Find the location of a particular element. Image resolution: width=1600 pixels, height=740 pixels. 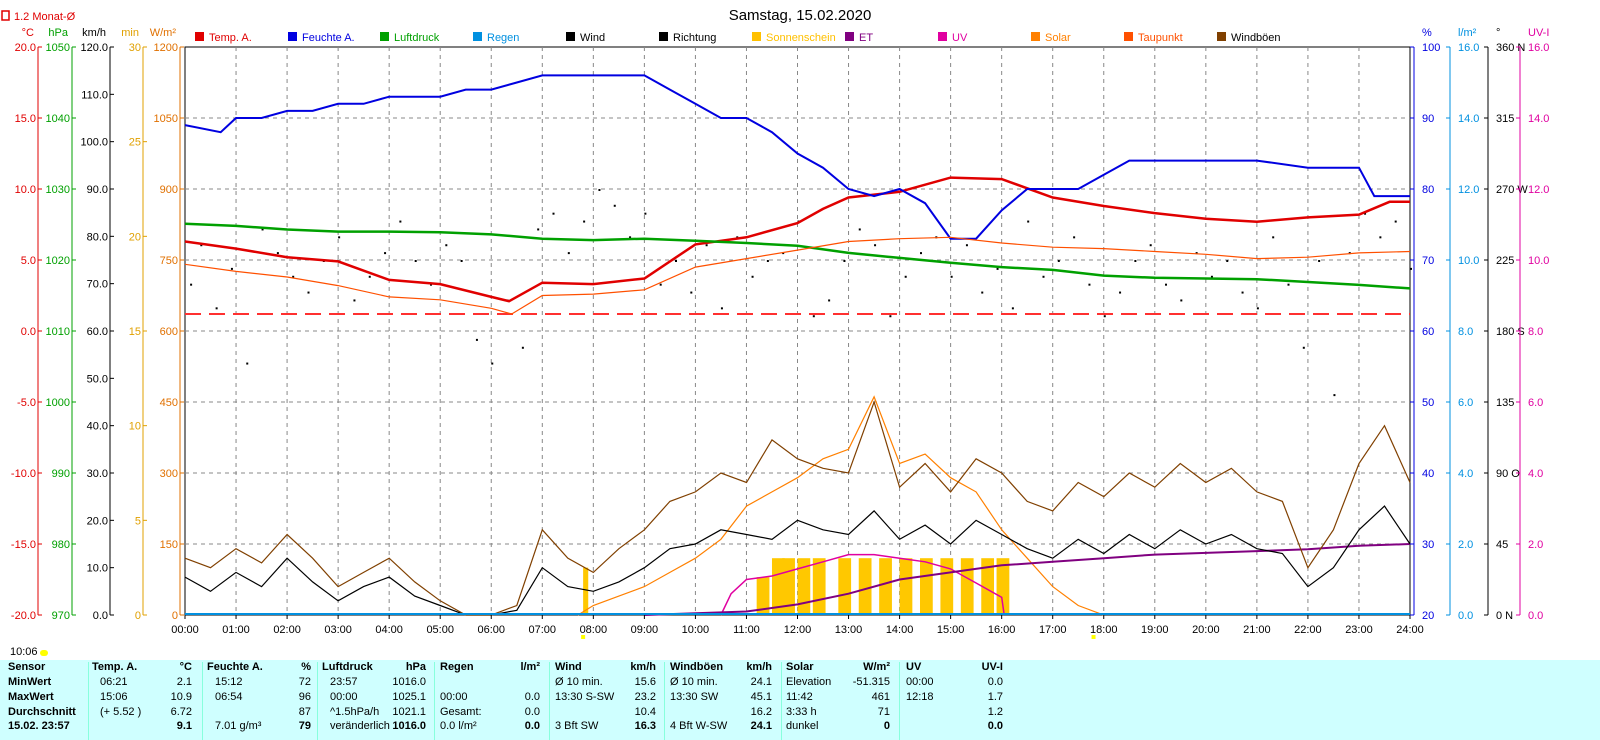

left-tick-label: 40.0 is located at coordinates (97, 427).